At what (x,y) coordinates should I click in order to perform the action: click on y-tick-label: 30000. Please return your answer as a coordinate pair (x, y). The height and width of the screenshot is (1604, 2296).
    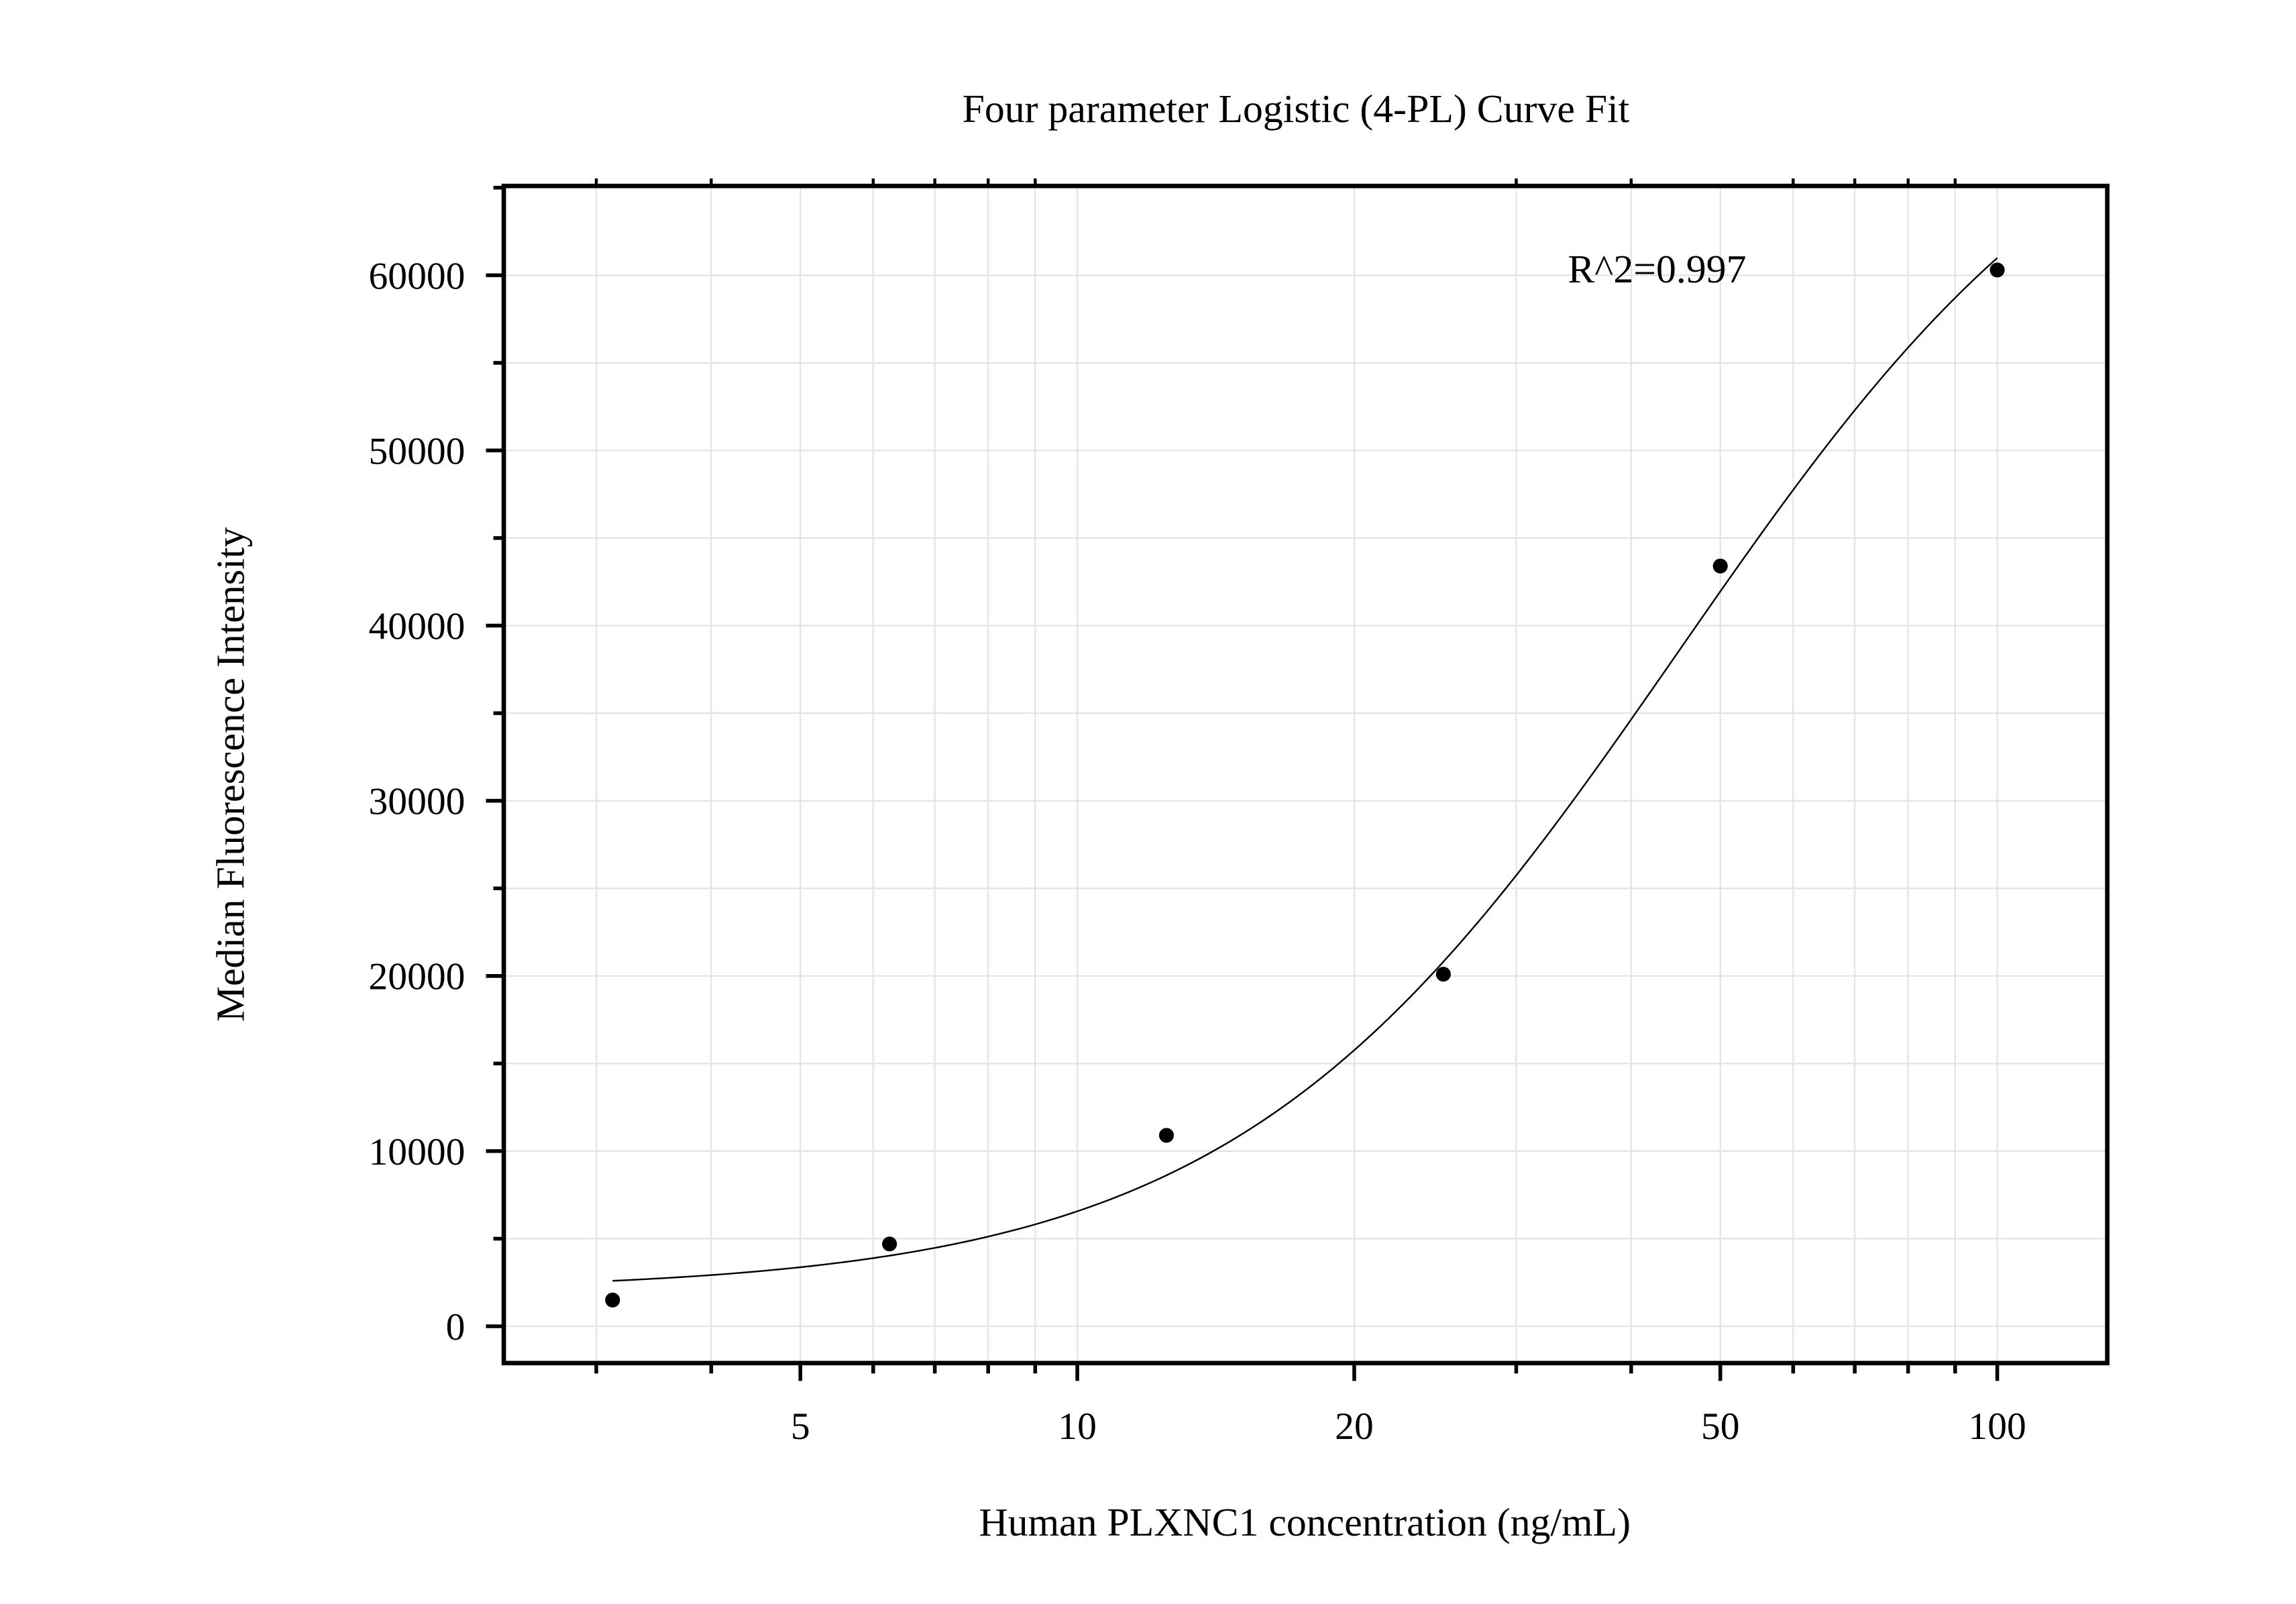
    Looking at the image, I should click on (416, 802).